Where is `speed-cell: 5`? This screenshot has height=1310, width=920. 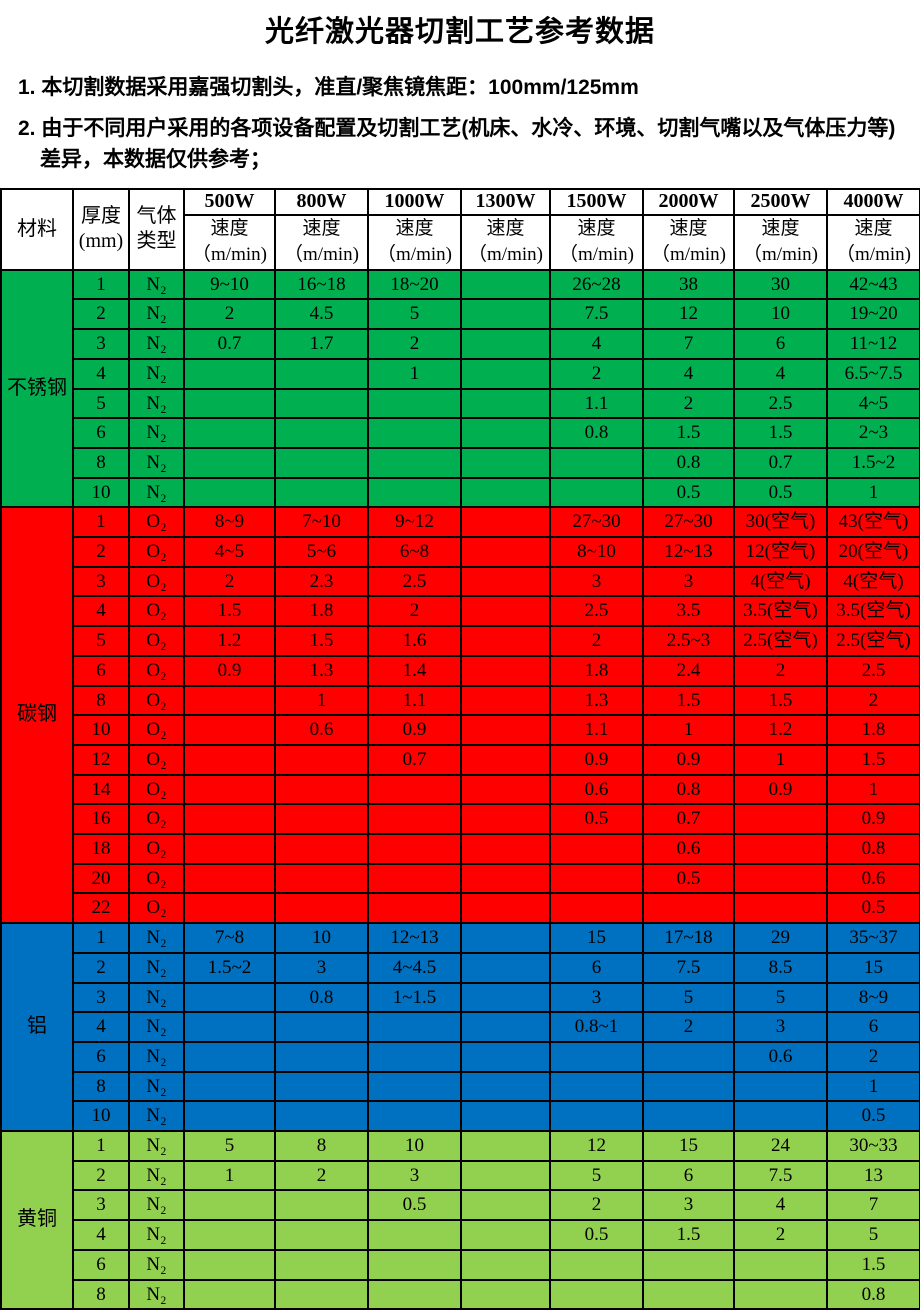
speed-cell: 5 is located at coordinates (780, 998).